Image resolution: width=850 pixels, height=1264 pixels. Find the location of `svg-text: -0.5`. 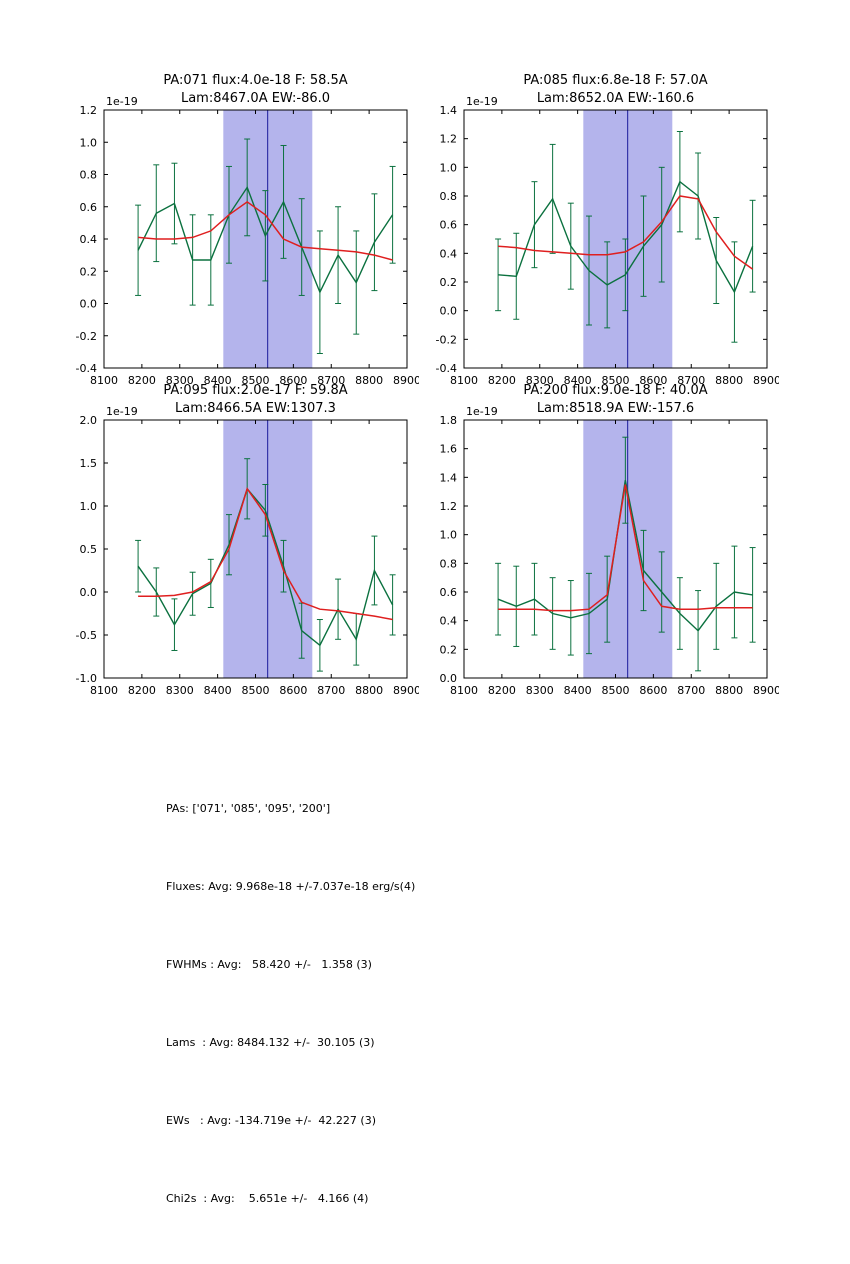

svg-text: -0.5 is located at coordinates (86, 635).